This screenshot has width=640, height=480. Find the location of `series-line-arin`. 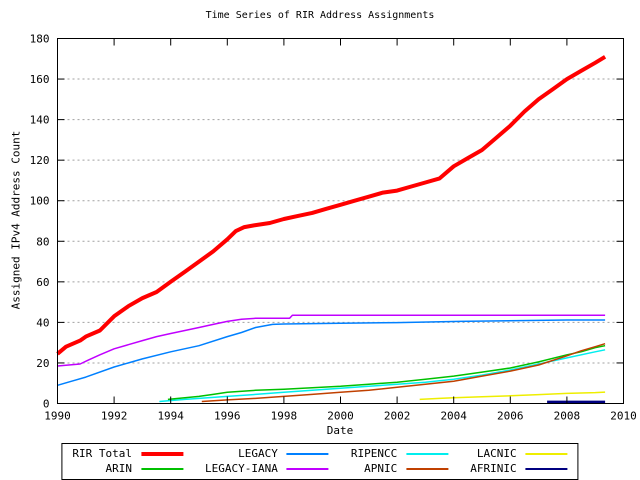

series-line-arin is located at coordinates (386, 372).